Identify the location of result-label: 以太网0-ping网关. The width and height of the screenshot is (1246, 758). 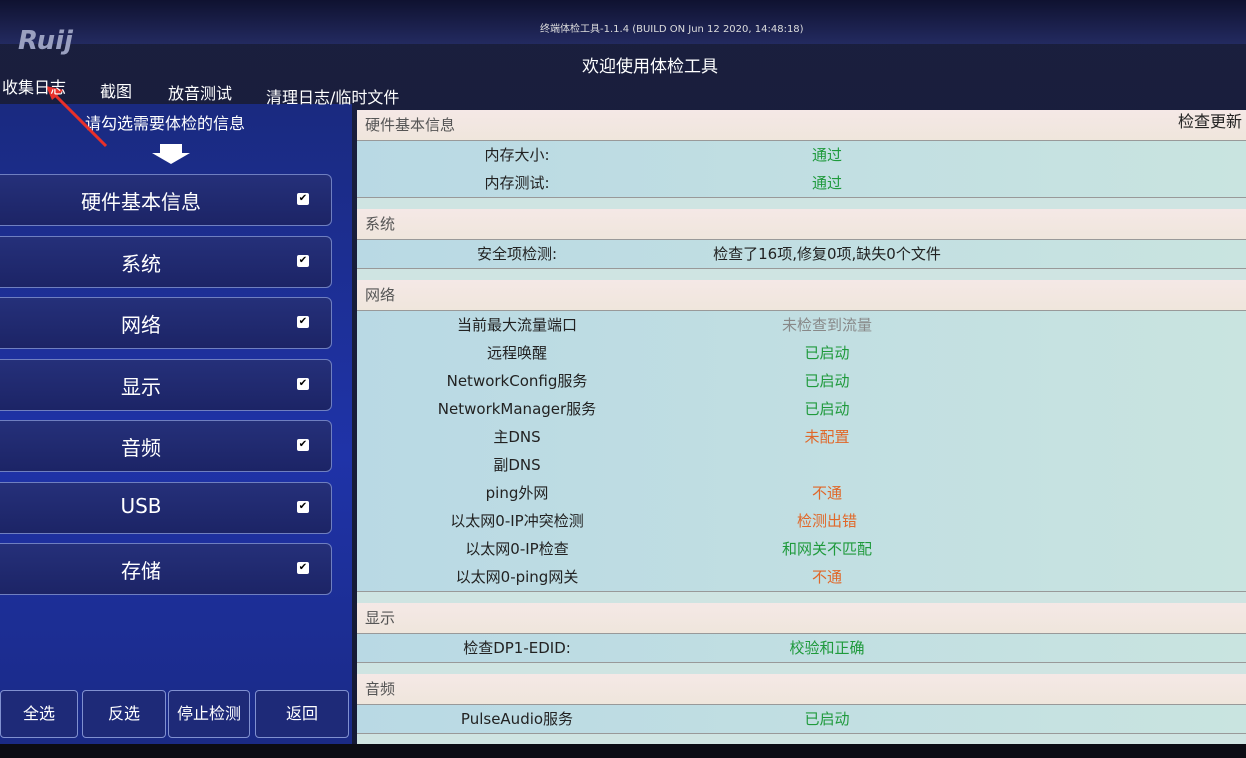
(517, 577).